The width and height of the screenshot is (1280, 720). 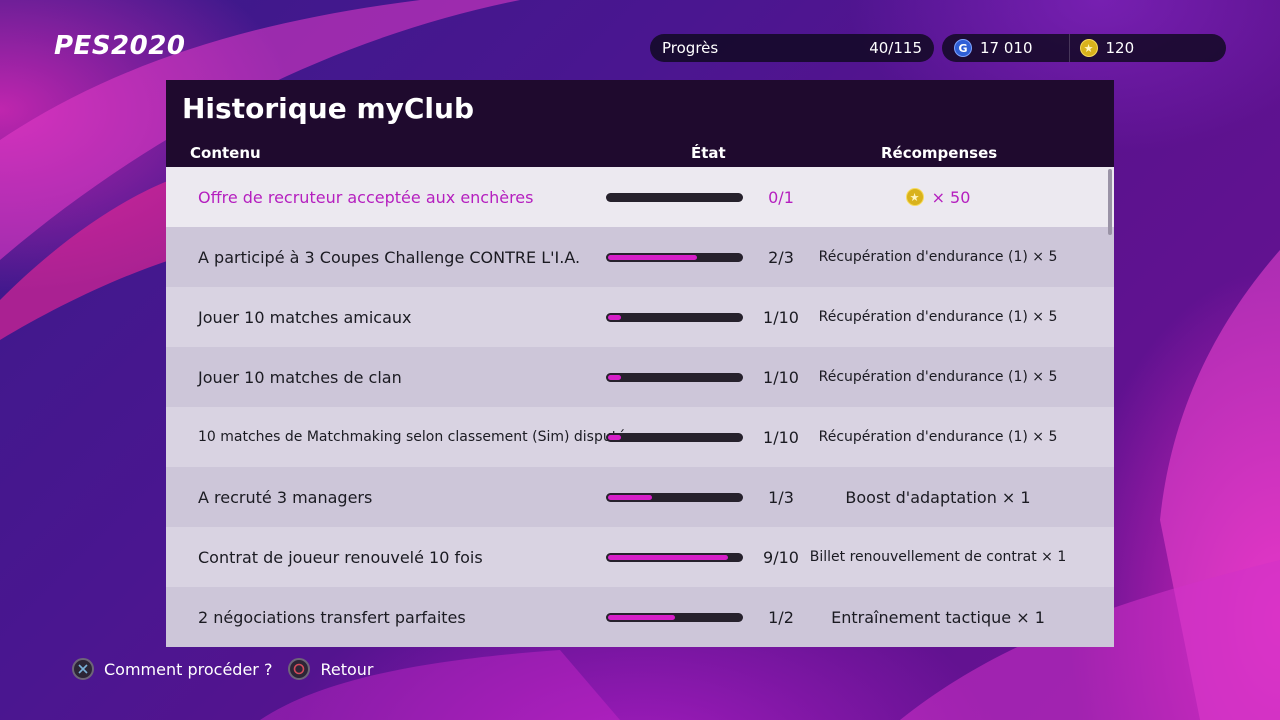 What do you see at coordinates (781, 257) in the screenshot?
I see `objective-state: 2/3` at bounding box center [781, 257].